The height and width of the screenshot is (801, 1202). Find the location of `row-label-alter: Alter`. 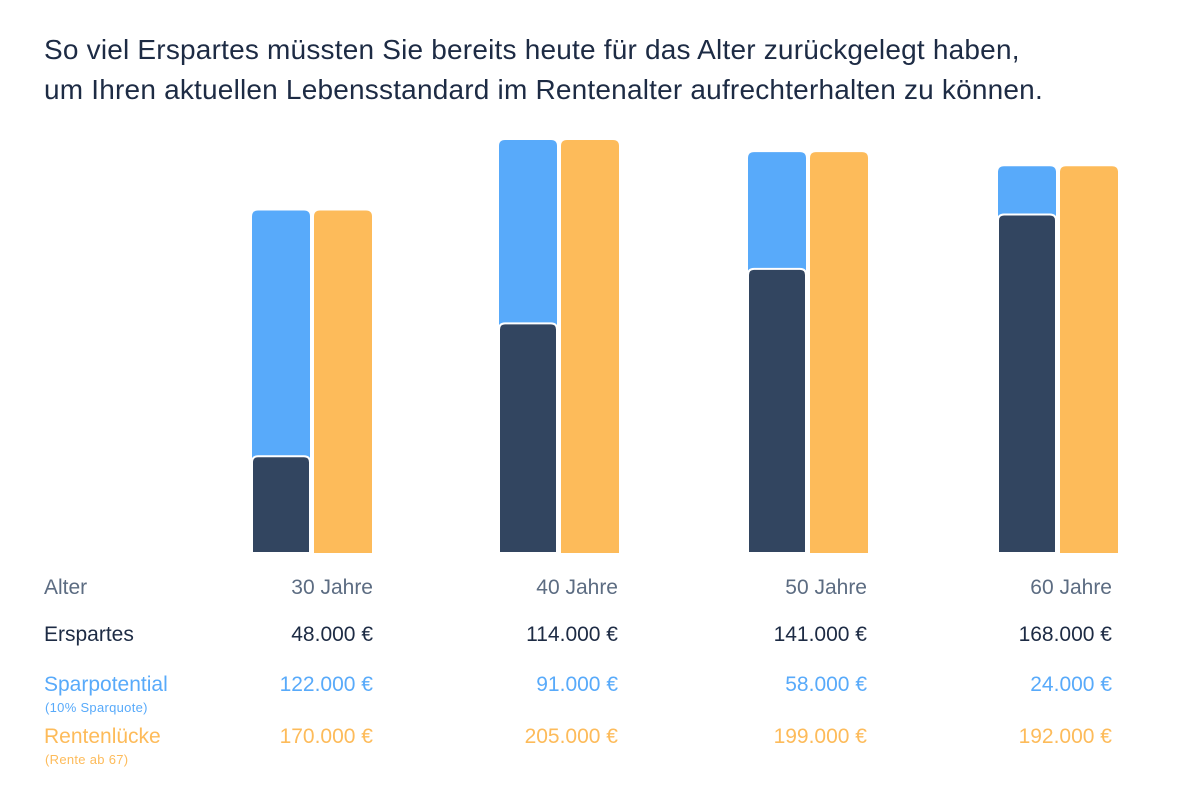

row-label-alter: Alter is located at coordinates (66, 587).